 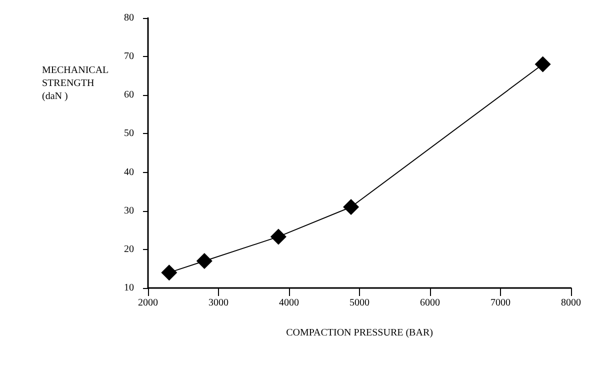 What do you see at coordinates (129, 288) in the screenshot?
I see `y-tick-label: 10` at bounding box center [129, 288].